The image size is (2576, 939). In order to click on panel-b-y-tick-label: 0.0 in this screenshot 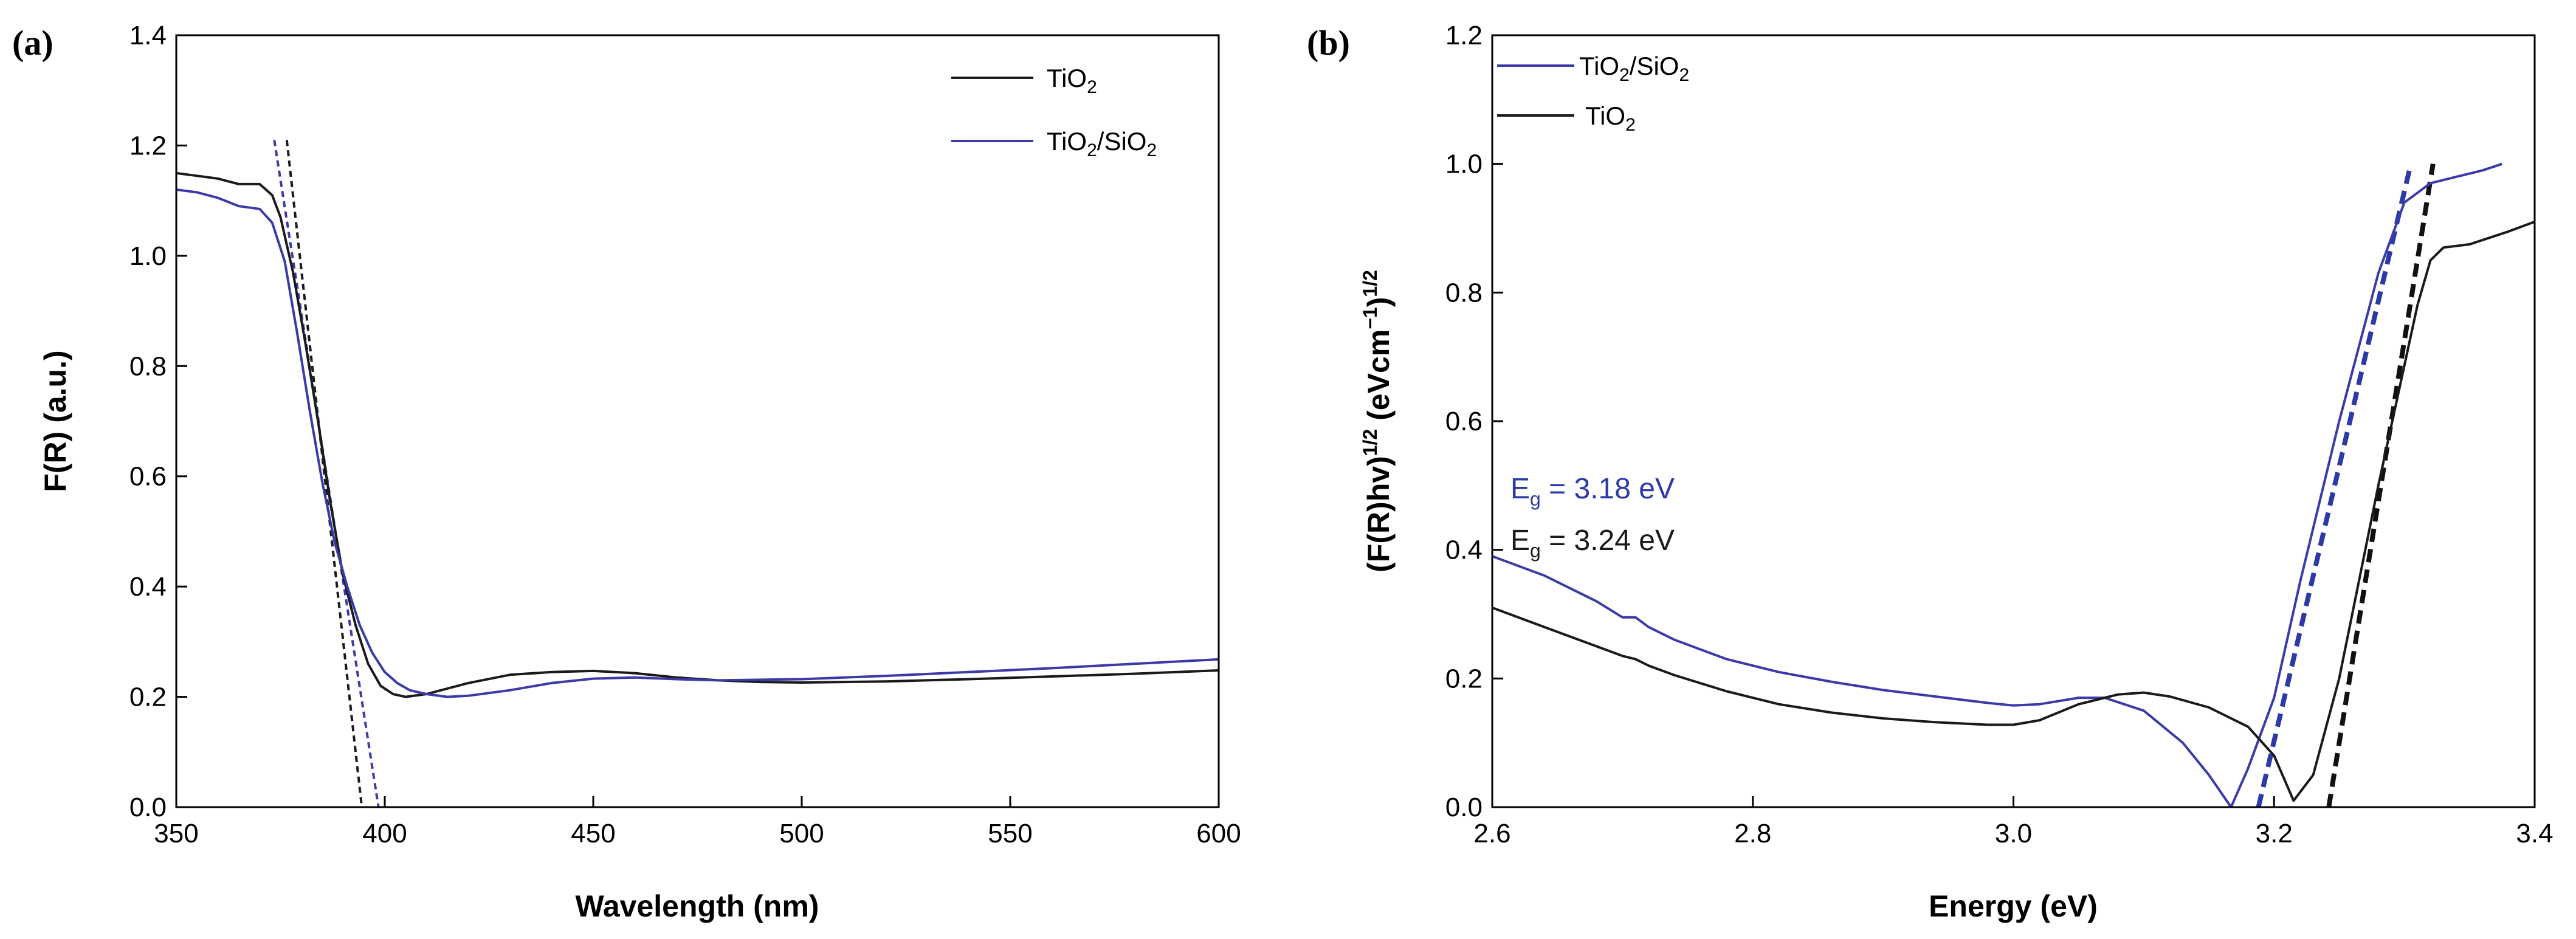, I will do `click(1464, 807)`.